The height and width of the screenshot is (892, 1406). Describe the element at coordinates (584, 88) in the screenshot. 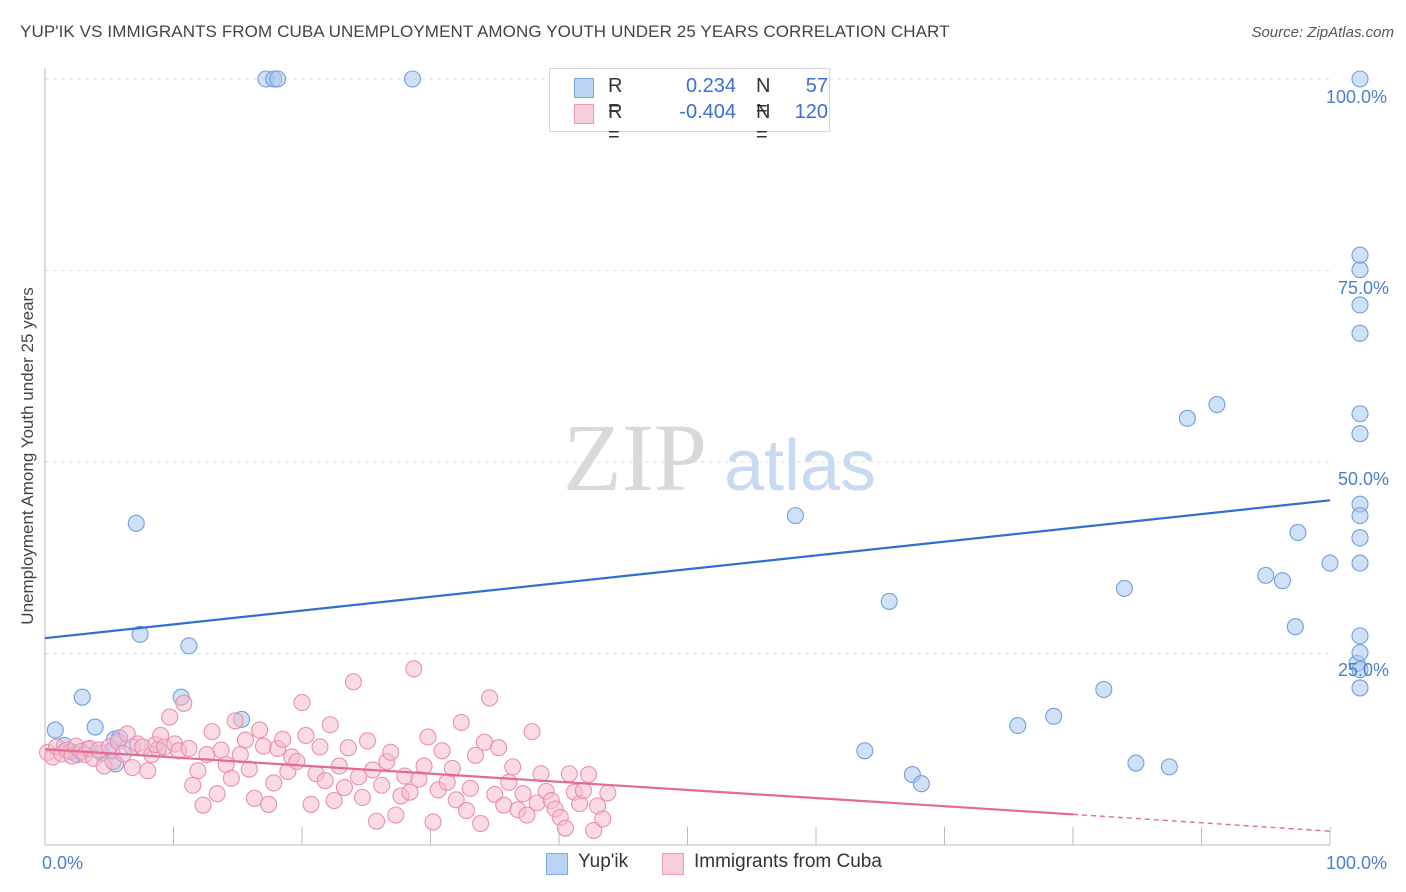

I see `legend-swatch-blue` at that location.